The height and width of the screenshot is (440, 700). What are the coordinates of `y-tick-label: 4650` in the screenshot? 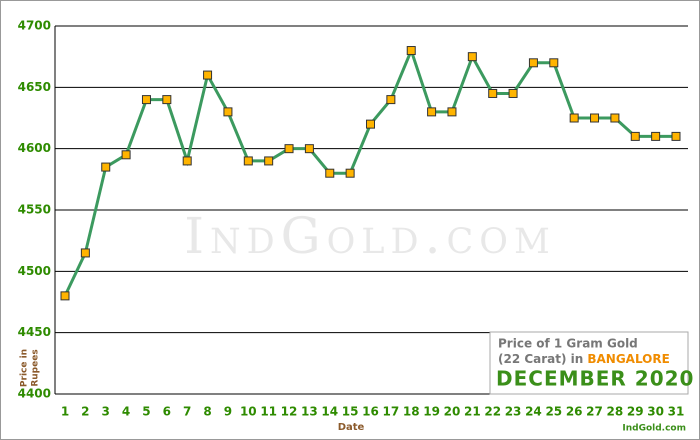 It's located at (34, 87).